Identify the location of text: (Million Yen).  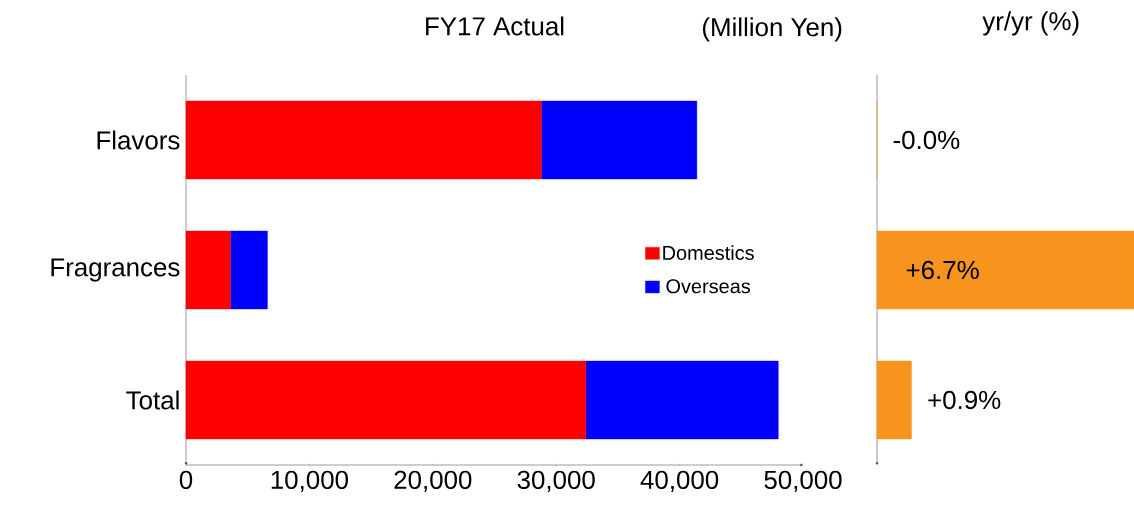
(772, 29).